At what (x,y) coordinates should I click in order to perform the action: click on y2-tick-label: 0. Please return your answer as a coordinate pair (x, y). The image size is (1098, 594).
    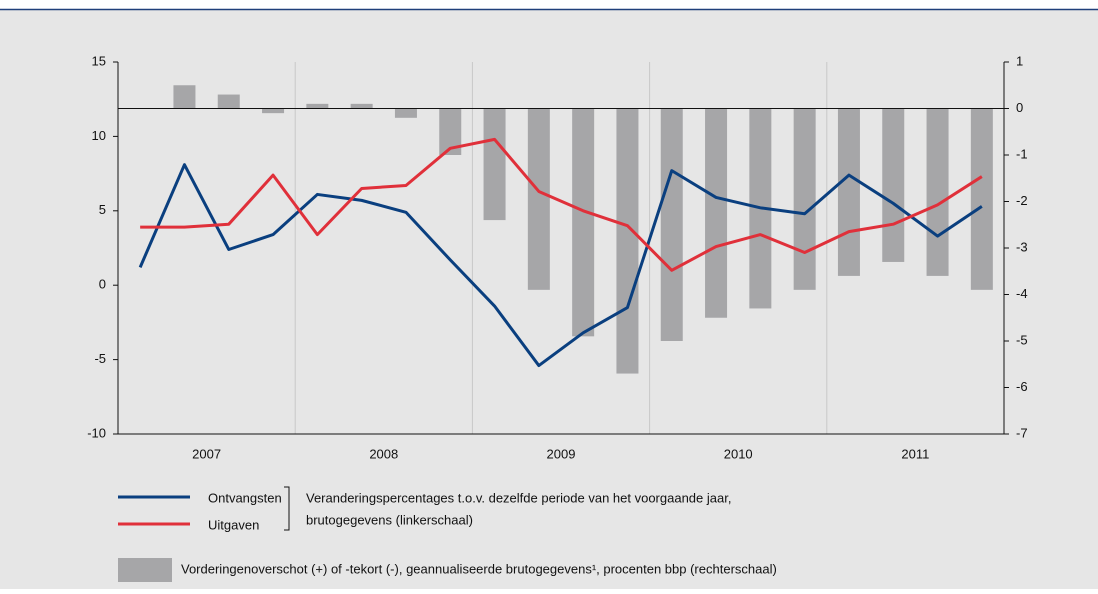
    Looking at the image, I should click on (1019, 107).